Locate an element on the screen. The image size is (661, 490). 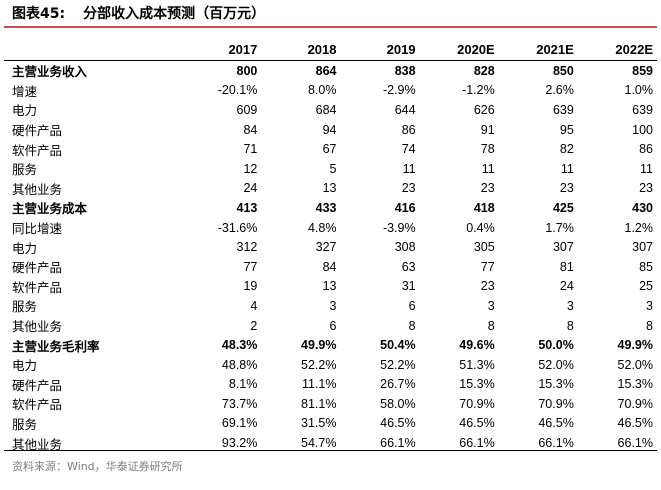
row-label: 主营业务成本 is located at coordinates (50, 209).